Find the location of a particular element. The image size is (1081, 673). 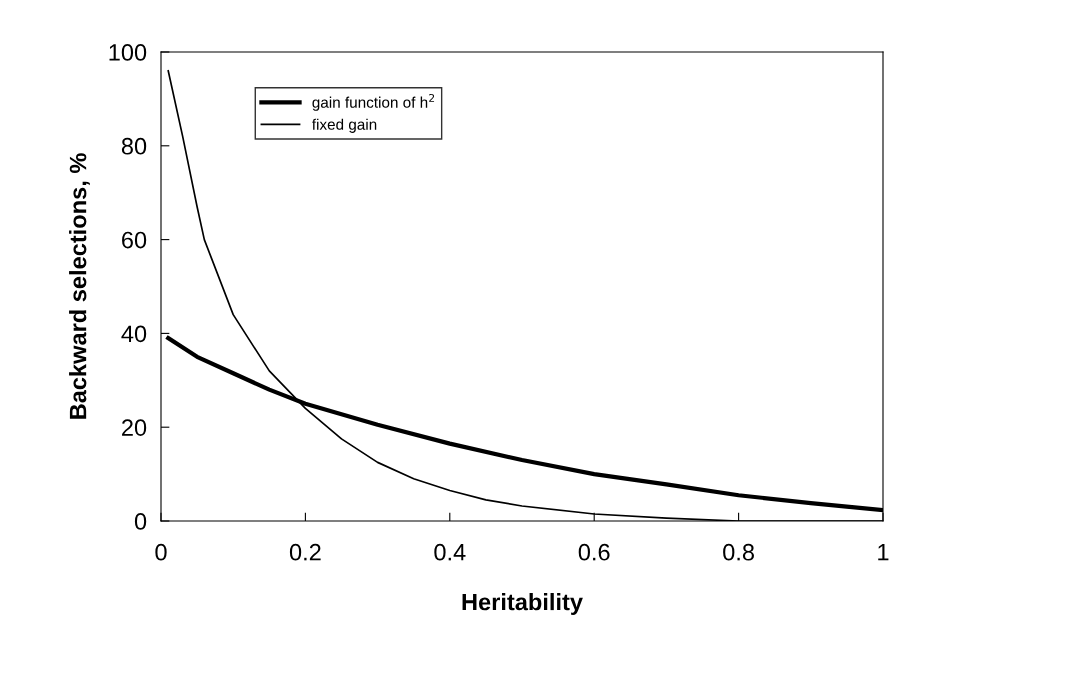

y-tick-label: 100 is located at coordinates (128, 52).